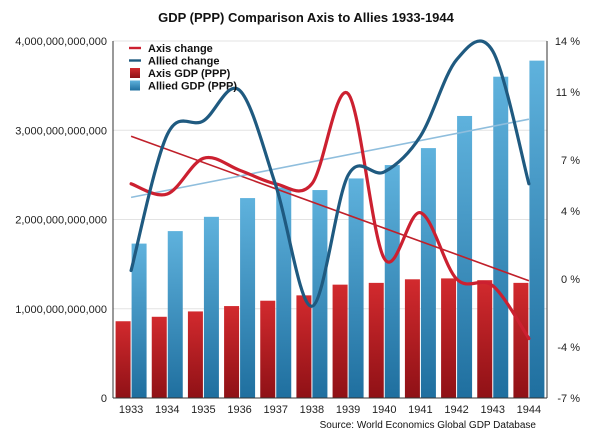 The image size is (602, 447). What do you see at coordinates (211, 307) in the screenshot?
I see `bar-allied-gdp-1935` at bounding box center [211, 307].